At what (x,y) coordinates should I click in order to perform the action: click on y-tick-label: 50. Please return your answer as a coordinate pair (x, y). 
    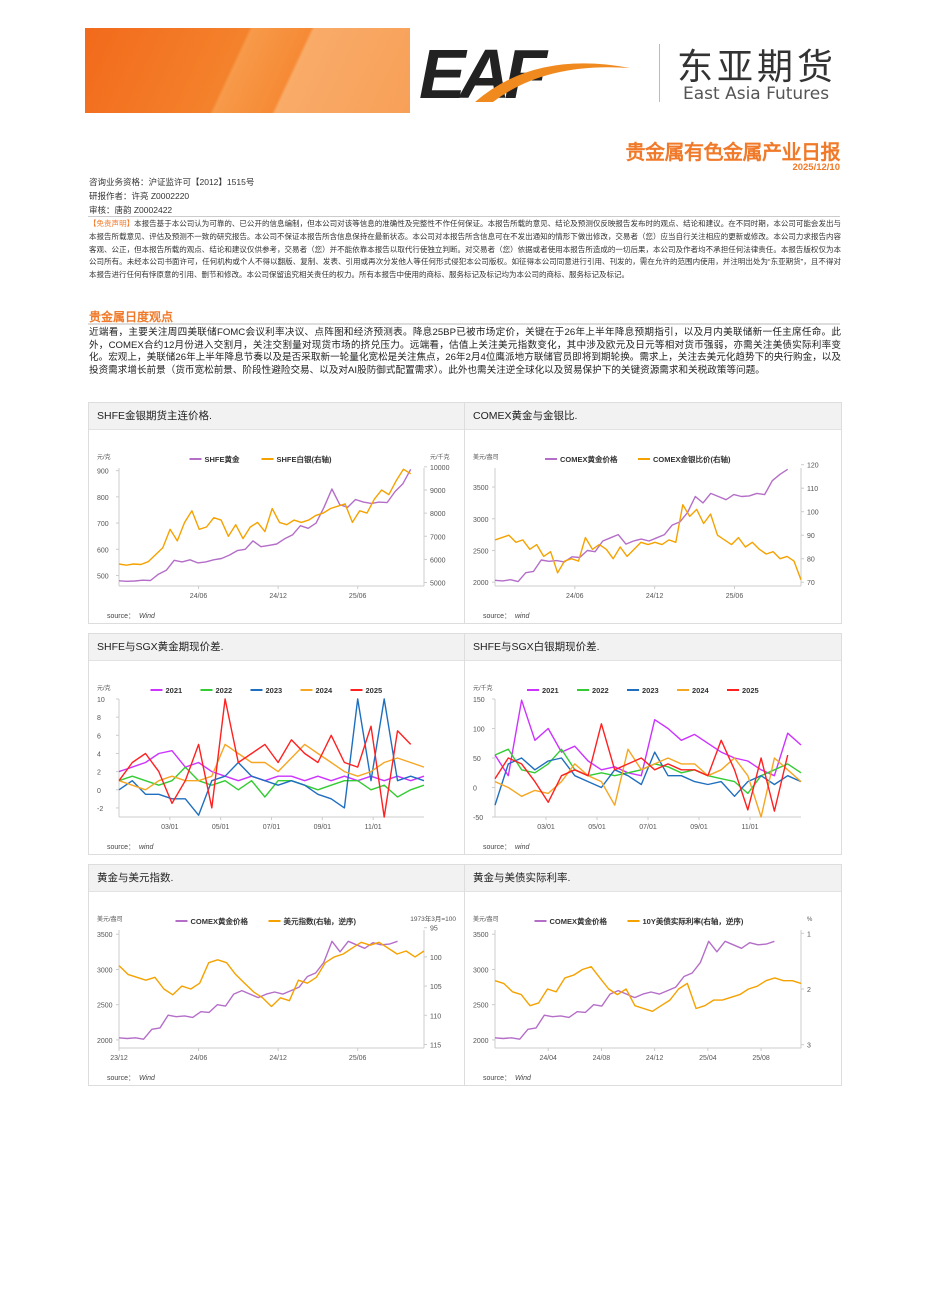
    Looking at the image, I should click on (477, 759).